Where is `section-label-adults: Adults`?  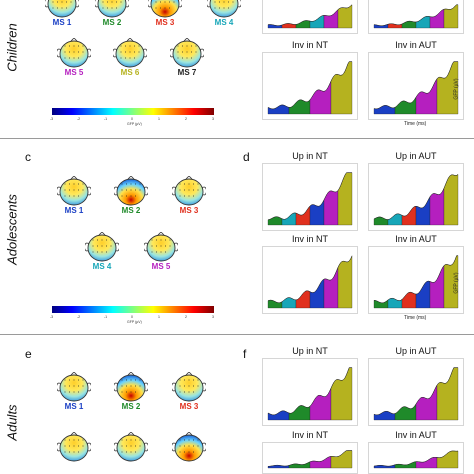
section-label-adults: Adults is located at coordinates (12, 422).